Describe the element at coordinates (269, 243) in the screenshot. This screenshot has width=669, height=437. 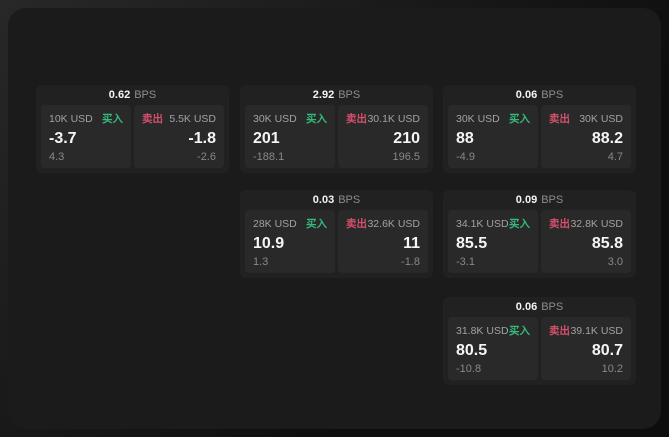
I see `buy-price: 10.9` at that location.